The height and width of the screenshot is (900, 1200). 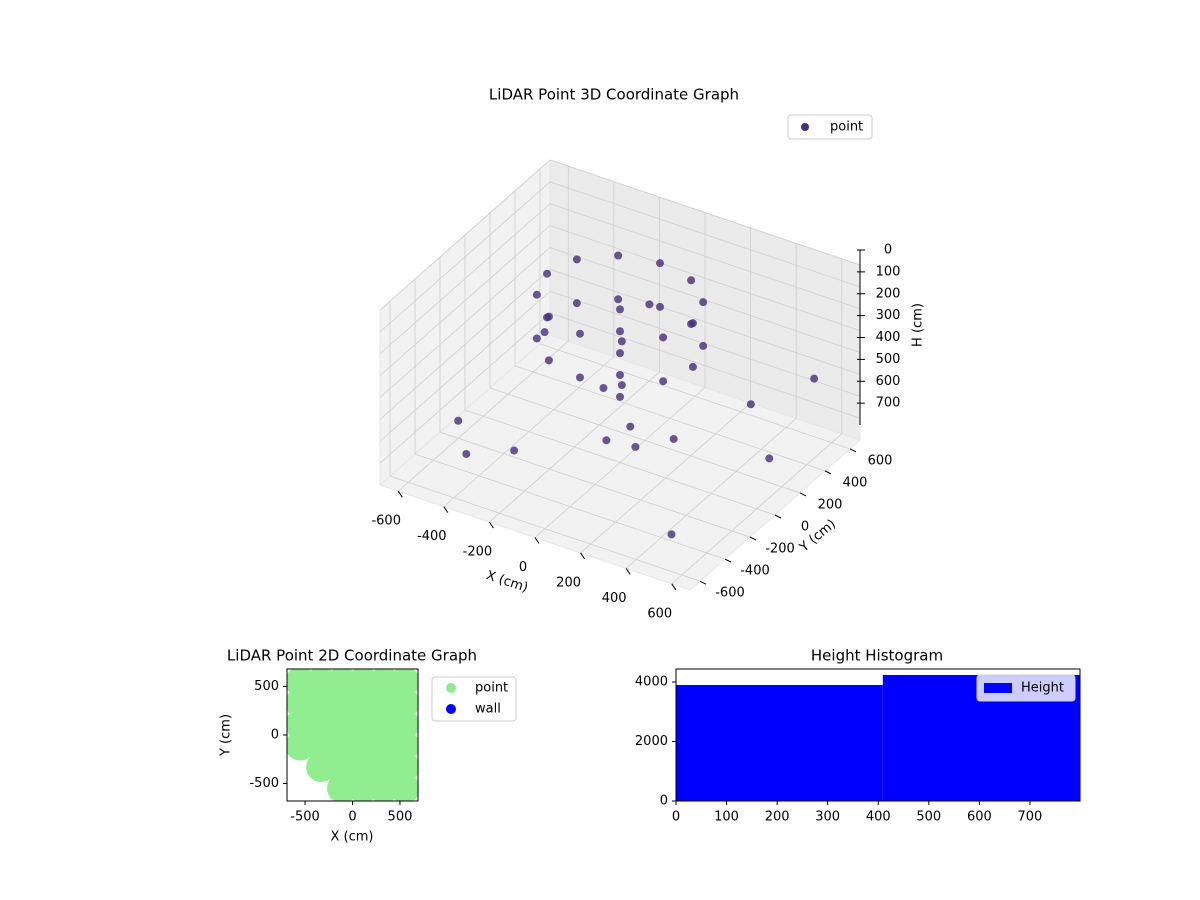 What do you see at coordinates (226, 735) in the screenshot?
I see `y-axis-label: Y (cm)` at bounding box center [226, 735].